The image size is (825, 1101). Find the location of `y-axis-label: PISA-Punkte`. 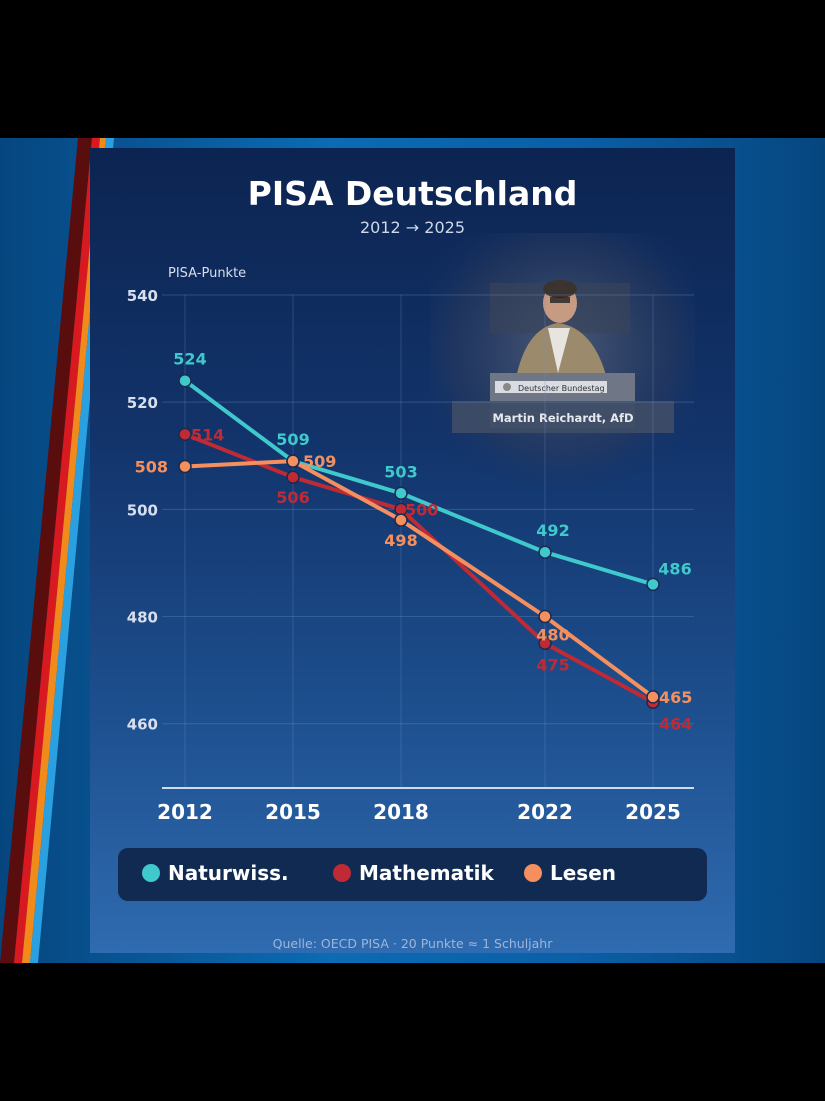

y-axis-label: PISA-Punkte is located at coordinates (207, 273).